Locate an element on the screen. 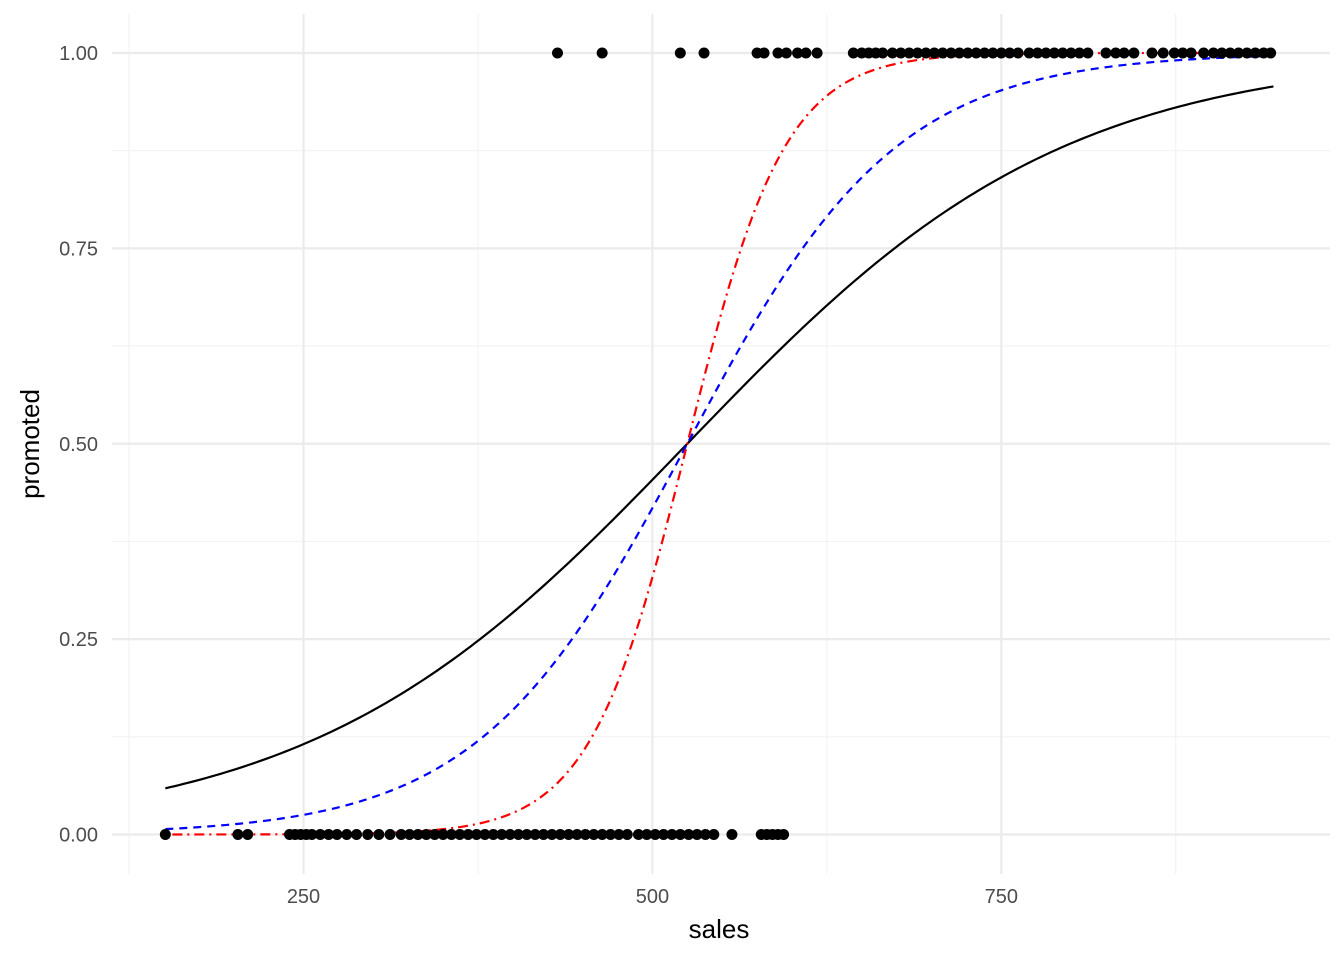  y-axis-tick-labels: 0.00 0.25 0.50 0.75 1.00 is located at coordinates (78, 445).